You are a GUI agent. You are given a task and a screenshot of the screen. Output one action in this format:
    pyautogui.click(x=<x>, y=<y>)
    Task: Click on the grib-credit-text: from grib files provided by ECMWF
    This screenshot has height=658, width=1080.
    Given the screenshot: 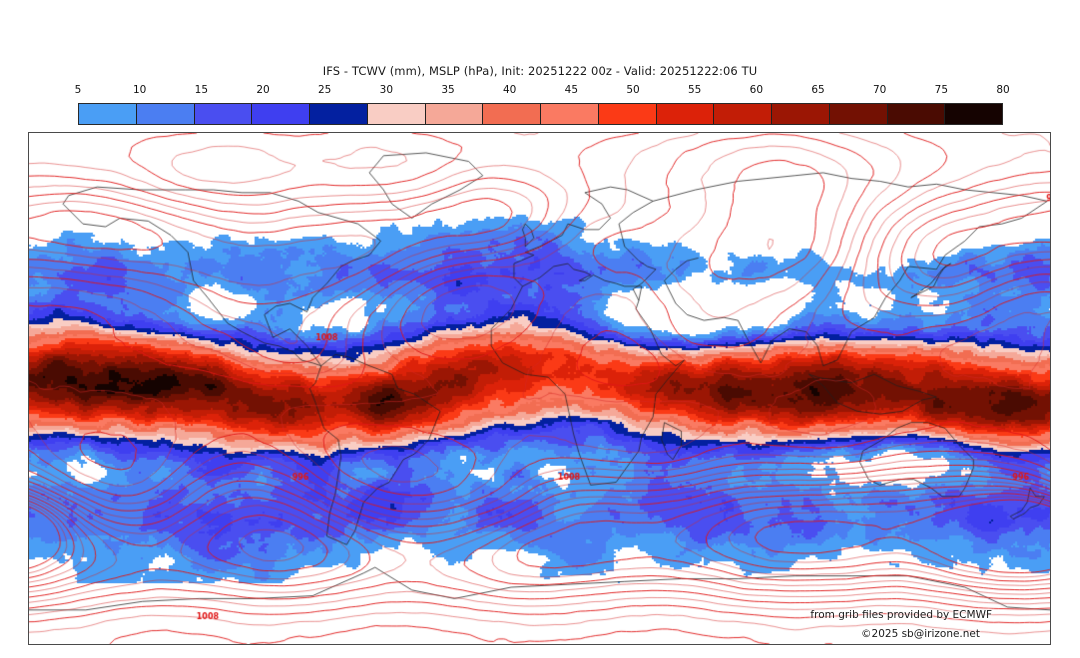 What is the action you would take?
    pyautogui.click(x=901, y=615)
    